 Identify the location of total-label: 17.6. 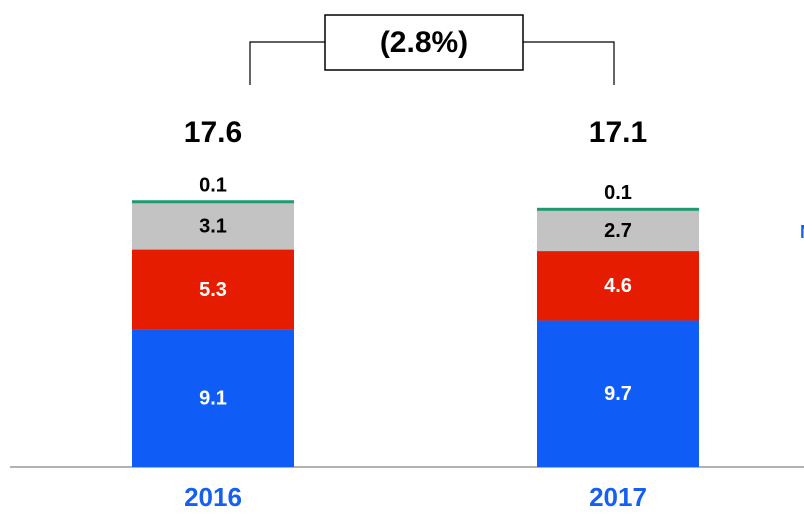
(213, 132).